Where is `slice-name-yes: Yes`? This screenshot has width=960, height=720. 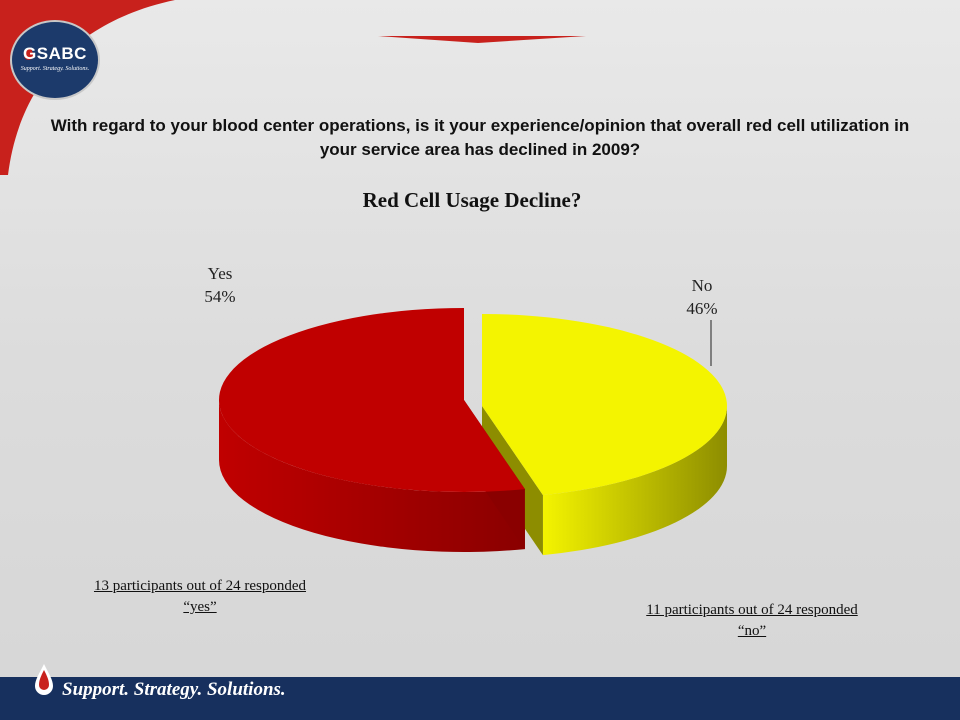 slice-name-yes: Yes is located at coordinates (220, 273).